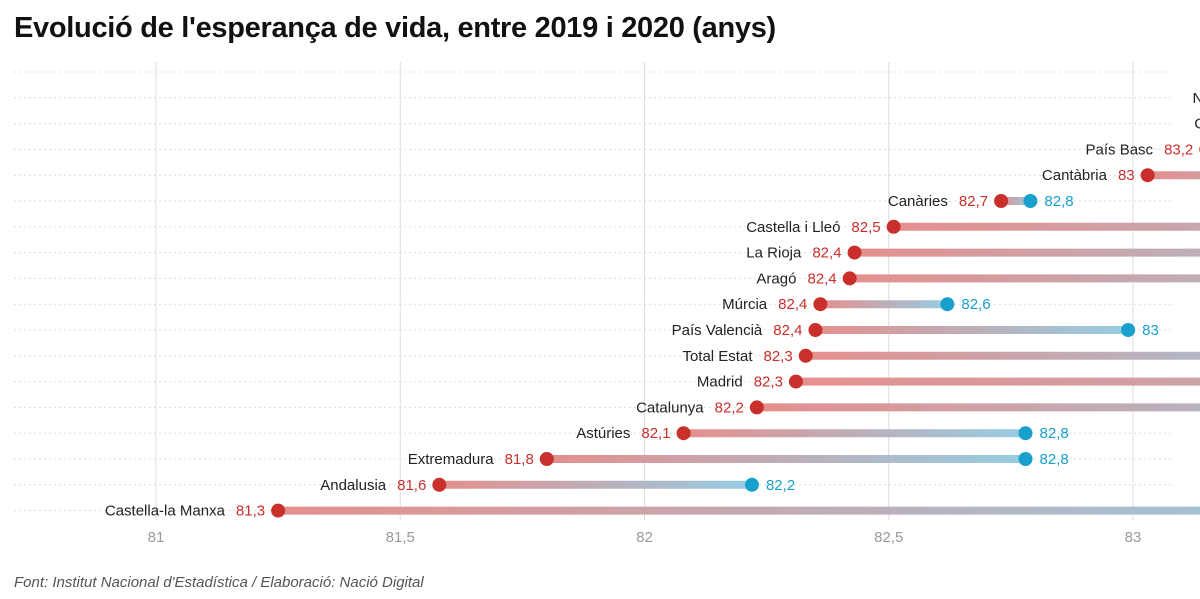  I want to click on region-label: Madrid, so click(720, 382).